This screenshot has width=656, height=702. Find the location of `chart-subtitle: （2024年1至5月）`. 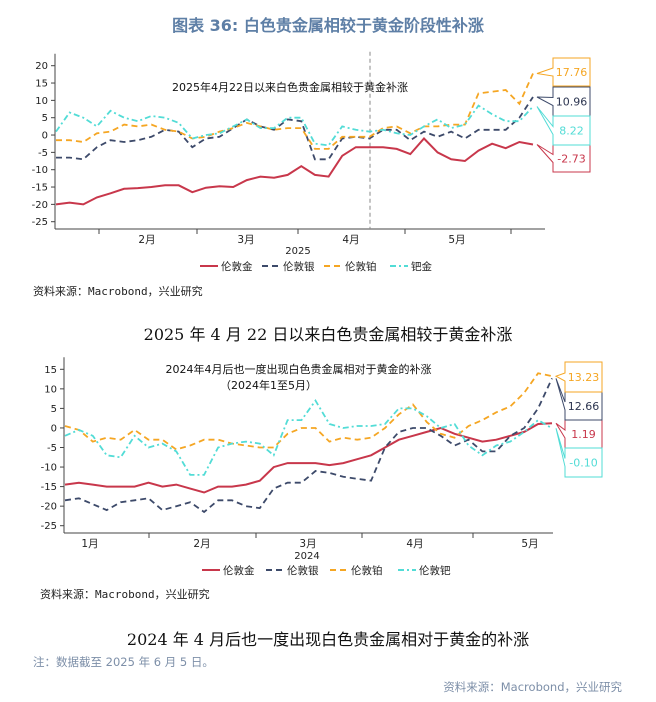

chart-subtitle: （2024年1至5月） is located at coordinates (268, 385).